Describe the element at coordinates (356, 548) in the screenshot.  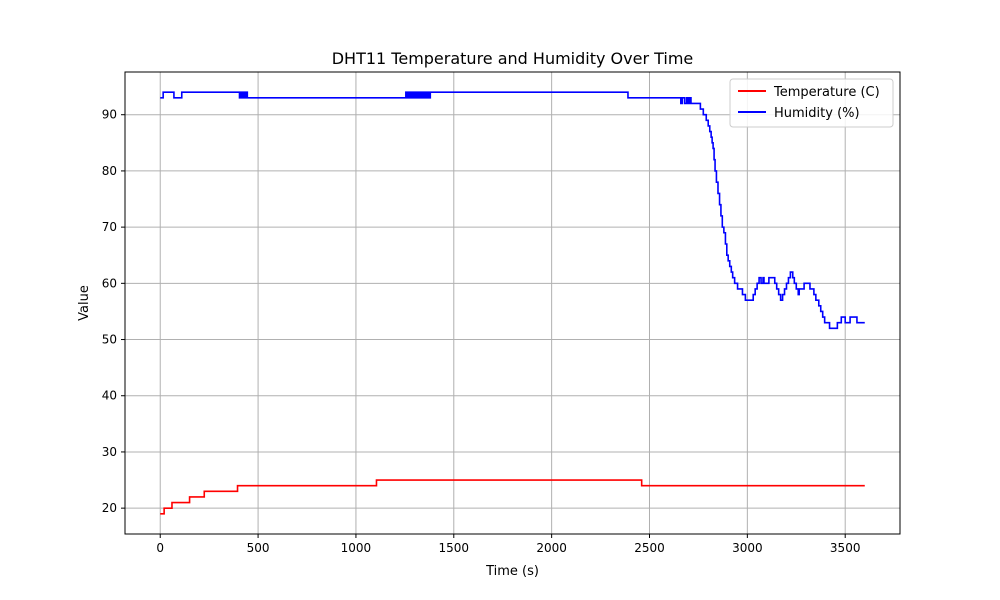
I see `x-tick-label: 1000` at that location.